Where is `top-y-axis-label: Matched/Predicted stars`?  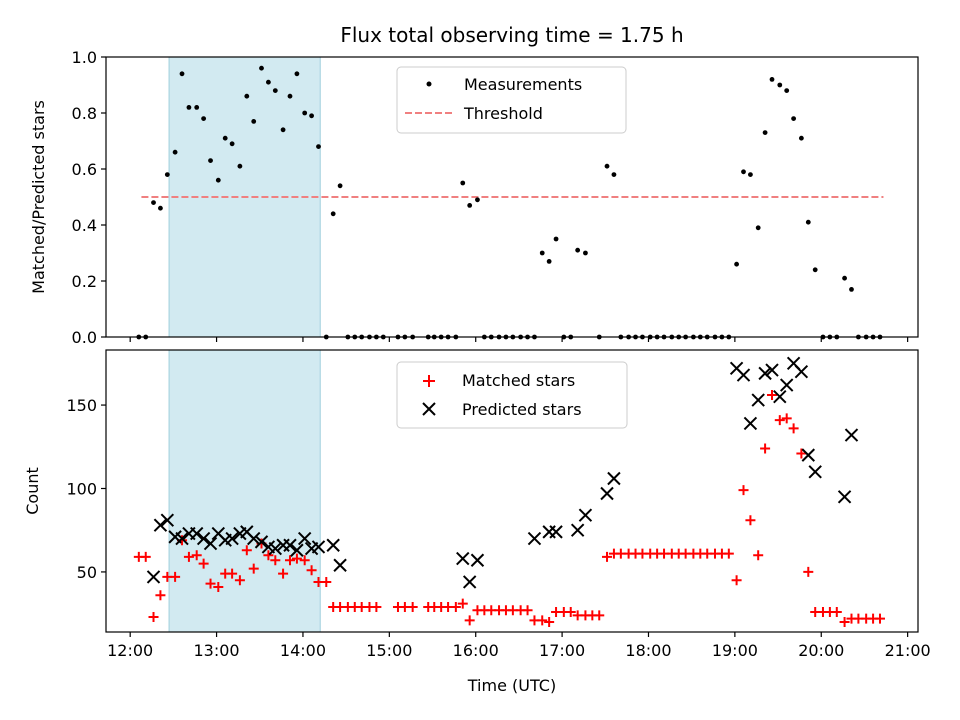
top-y-axis-label: Matched/Predicted stars is located at coordinates (38, 197).